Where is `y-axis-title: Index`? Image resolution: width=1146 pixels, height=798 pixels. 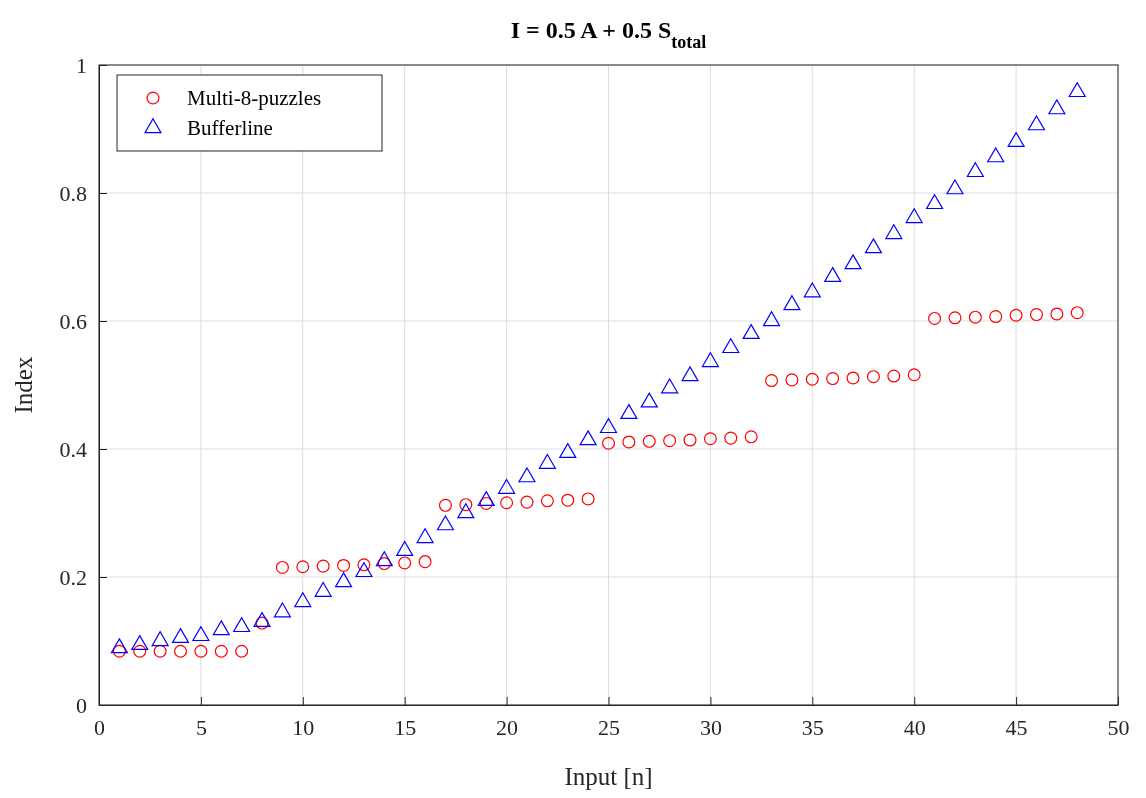
y-axis-title: Index is located at coordinates (23, 385).